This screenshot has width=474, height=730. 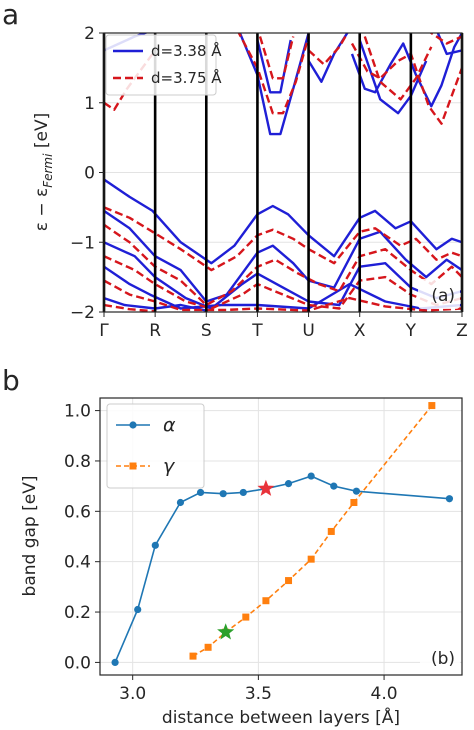 I want to click on gap-legend-label-alpha: α, so click(x=169, y=425).